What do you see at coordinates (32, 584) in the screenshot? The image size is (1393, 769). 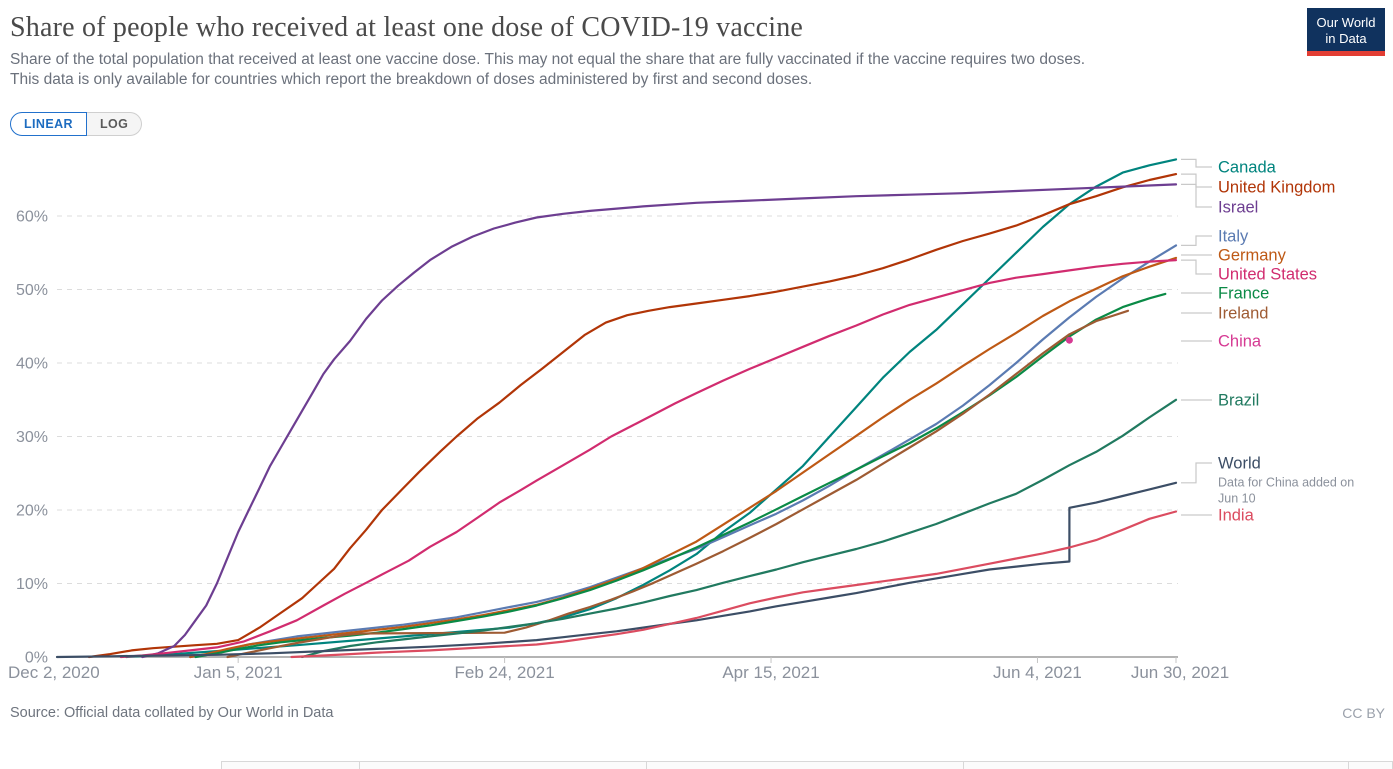 I see `y-axis-label: 10%` at bounding box center [32, 584].